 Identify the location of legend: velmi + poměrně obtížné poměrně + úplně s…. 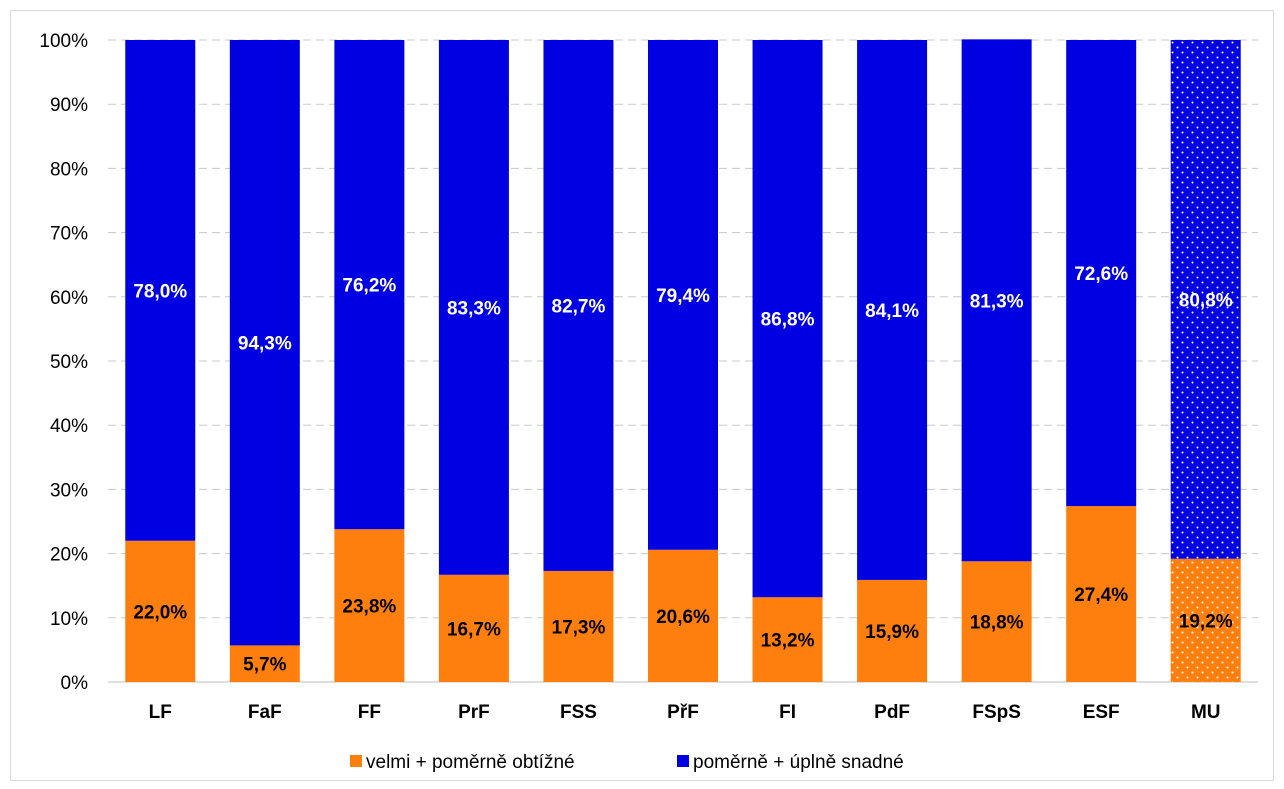
(627, 762).